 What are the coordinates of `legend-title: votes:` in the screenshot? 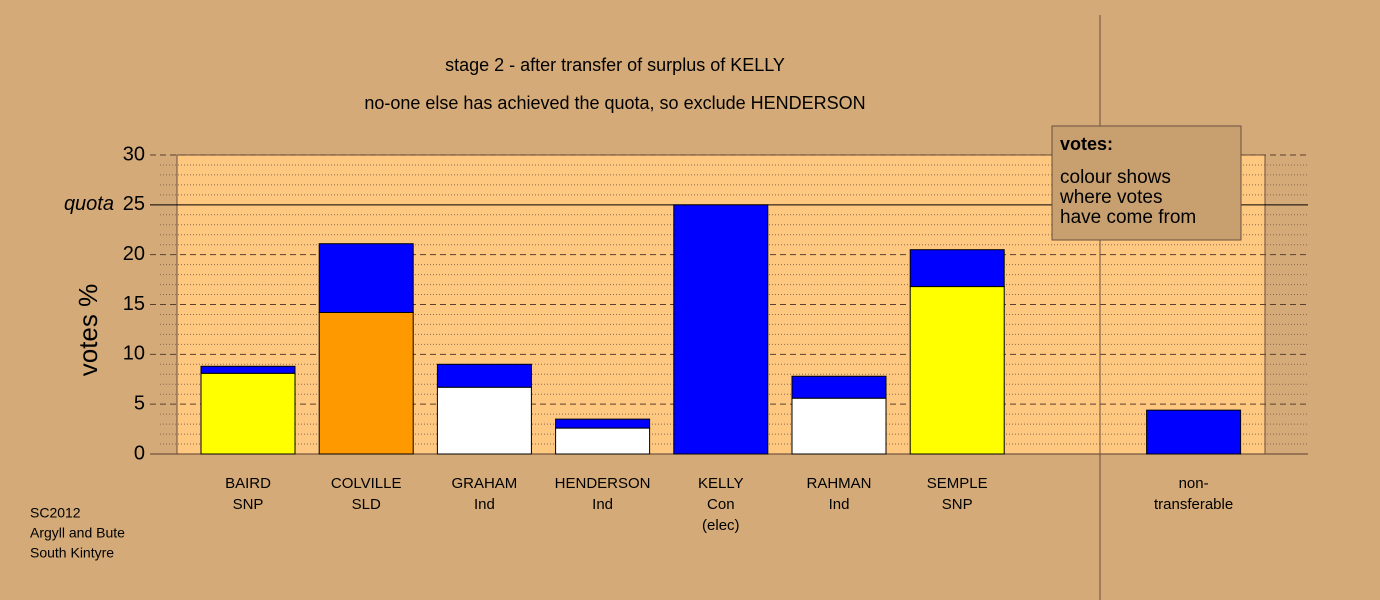 It's located at (1086, 144).